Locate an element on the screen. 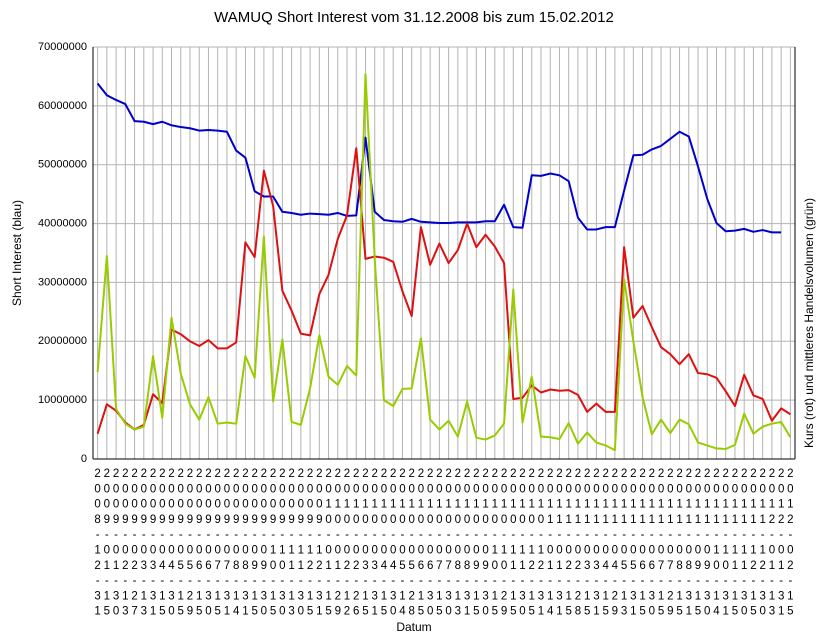  x-tick-label: 2011-11-30 is located at coordinates (744, 544).